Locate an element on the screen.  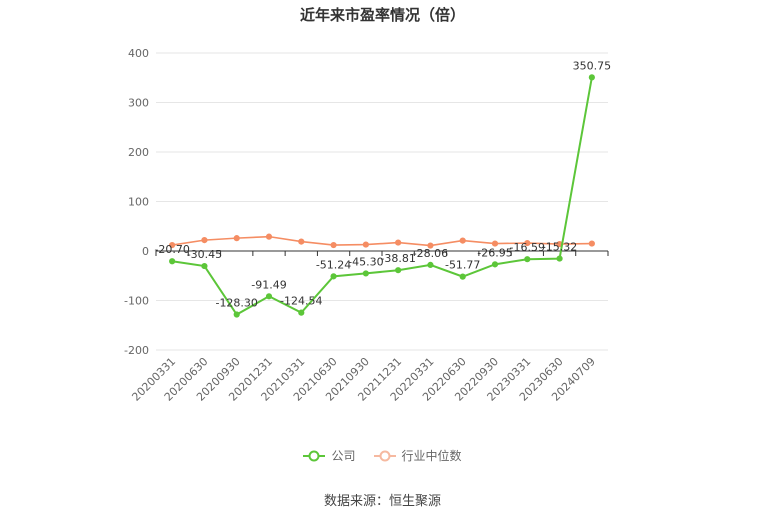
chart-title: 近年来市盈率情况（倍） is located at coordinates (382, 15).